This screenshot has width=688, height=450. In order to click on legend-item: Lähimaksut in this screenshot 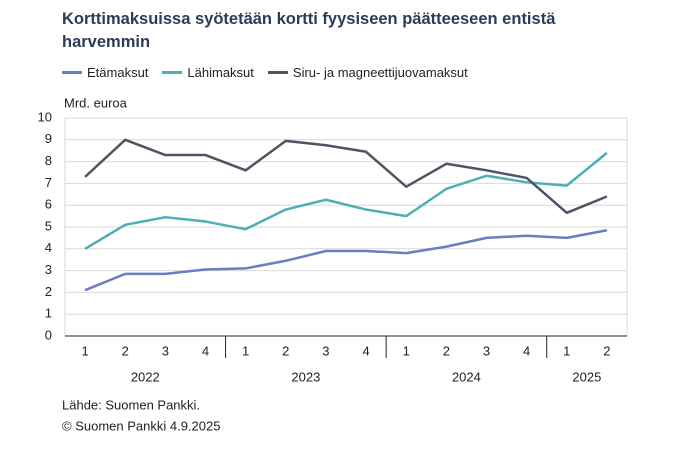, I will do `click(208, 72)`.